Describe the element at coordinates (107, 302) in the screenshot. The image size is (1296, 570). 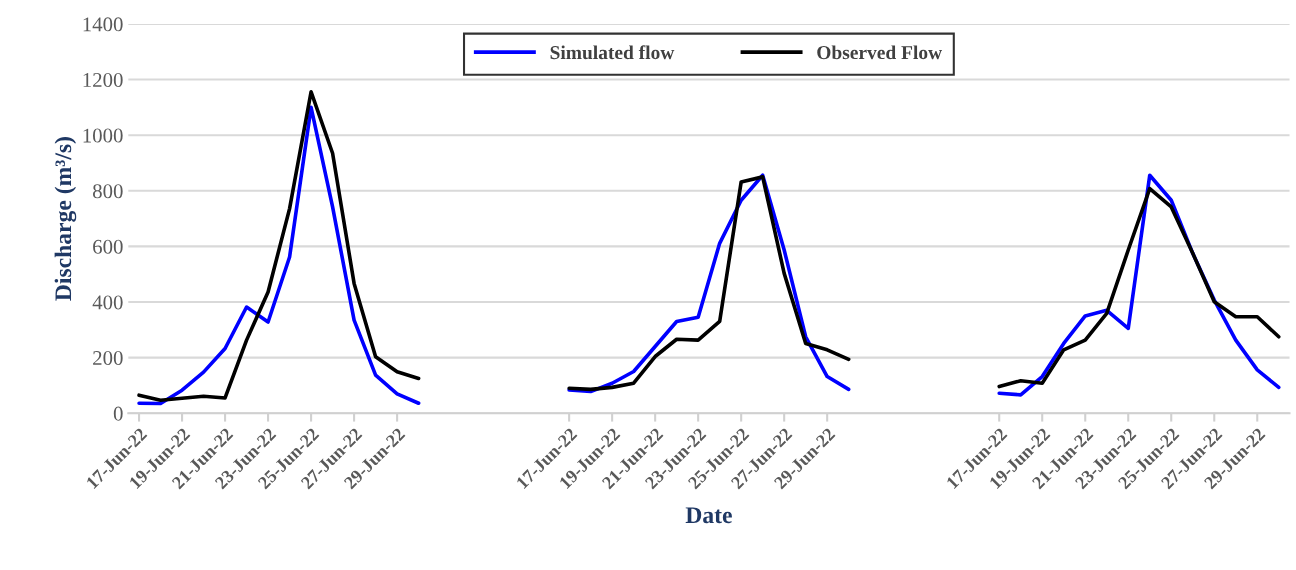
I see `y-tick-label: 400` at that location.